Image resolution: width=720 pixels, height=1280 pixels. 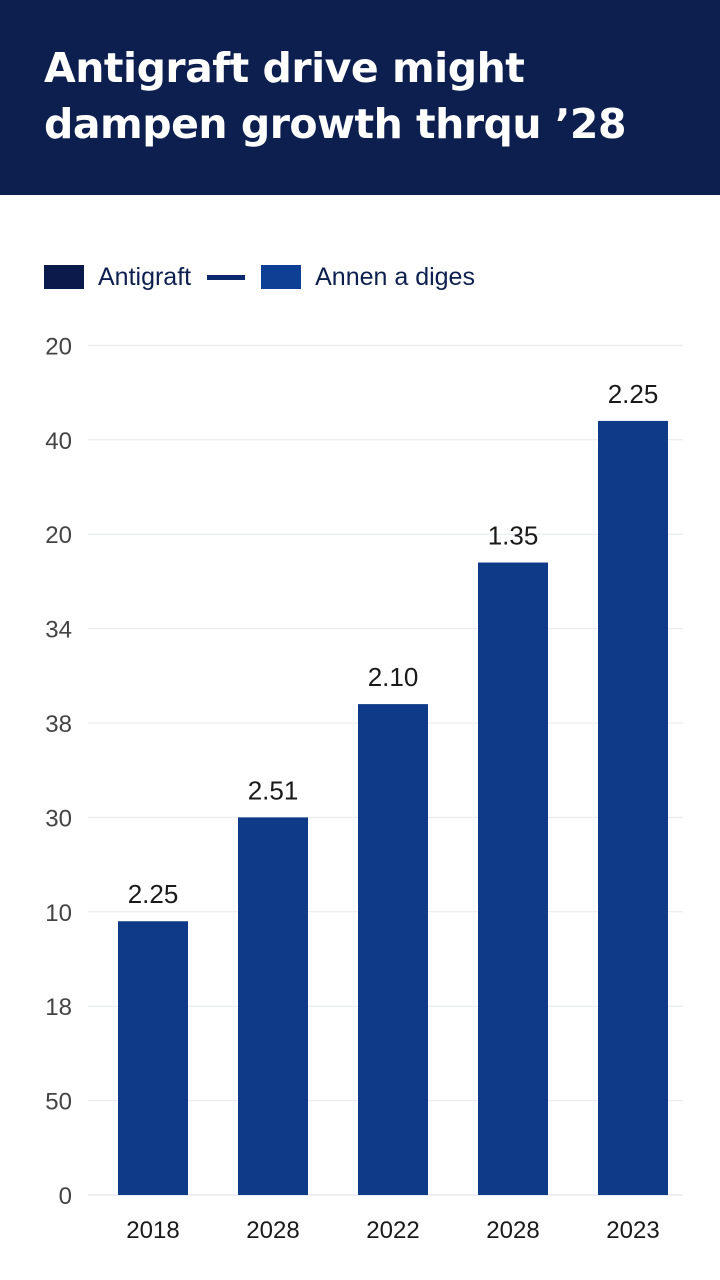 I want to click on x-tick-label: 2022, so click(x=392, y=1230).